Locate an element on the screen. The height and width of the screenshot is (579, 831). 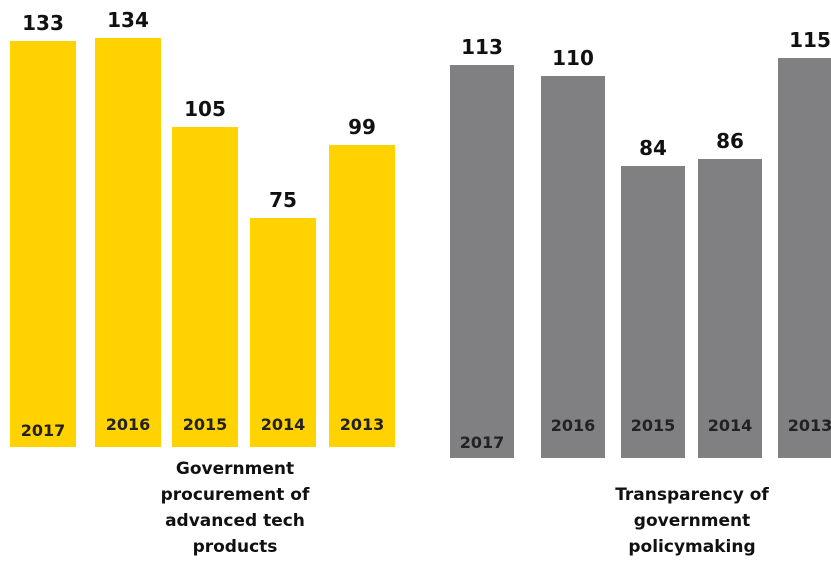
value-label: 110 is located at coordinates (573, 57).